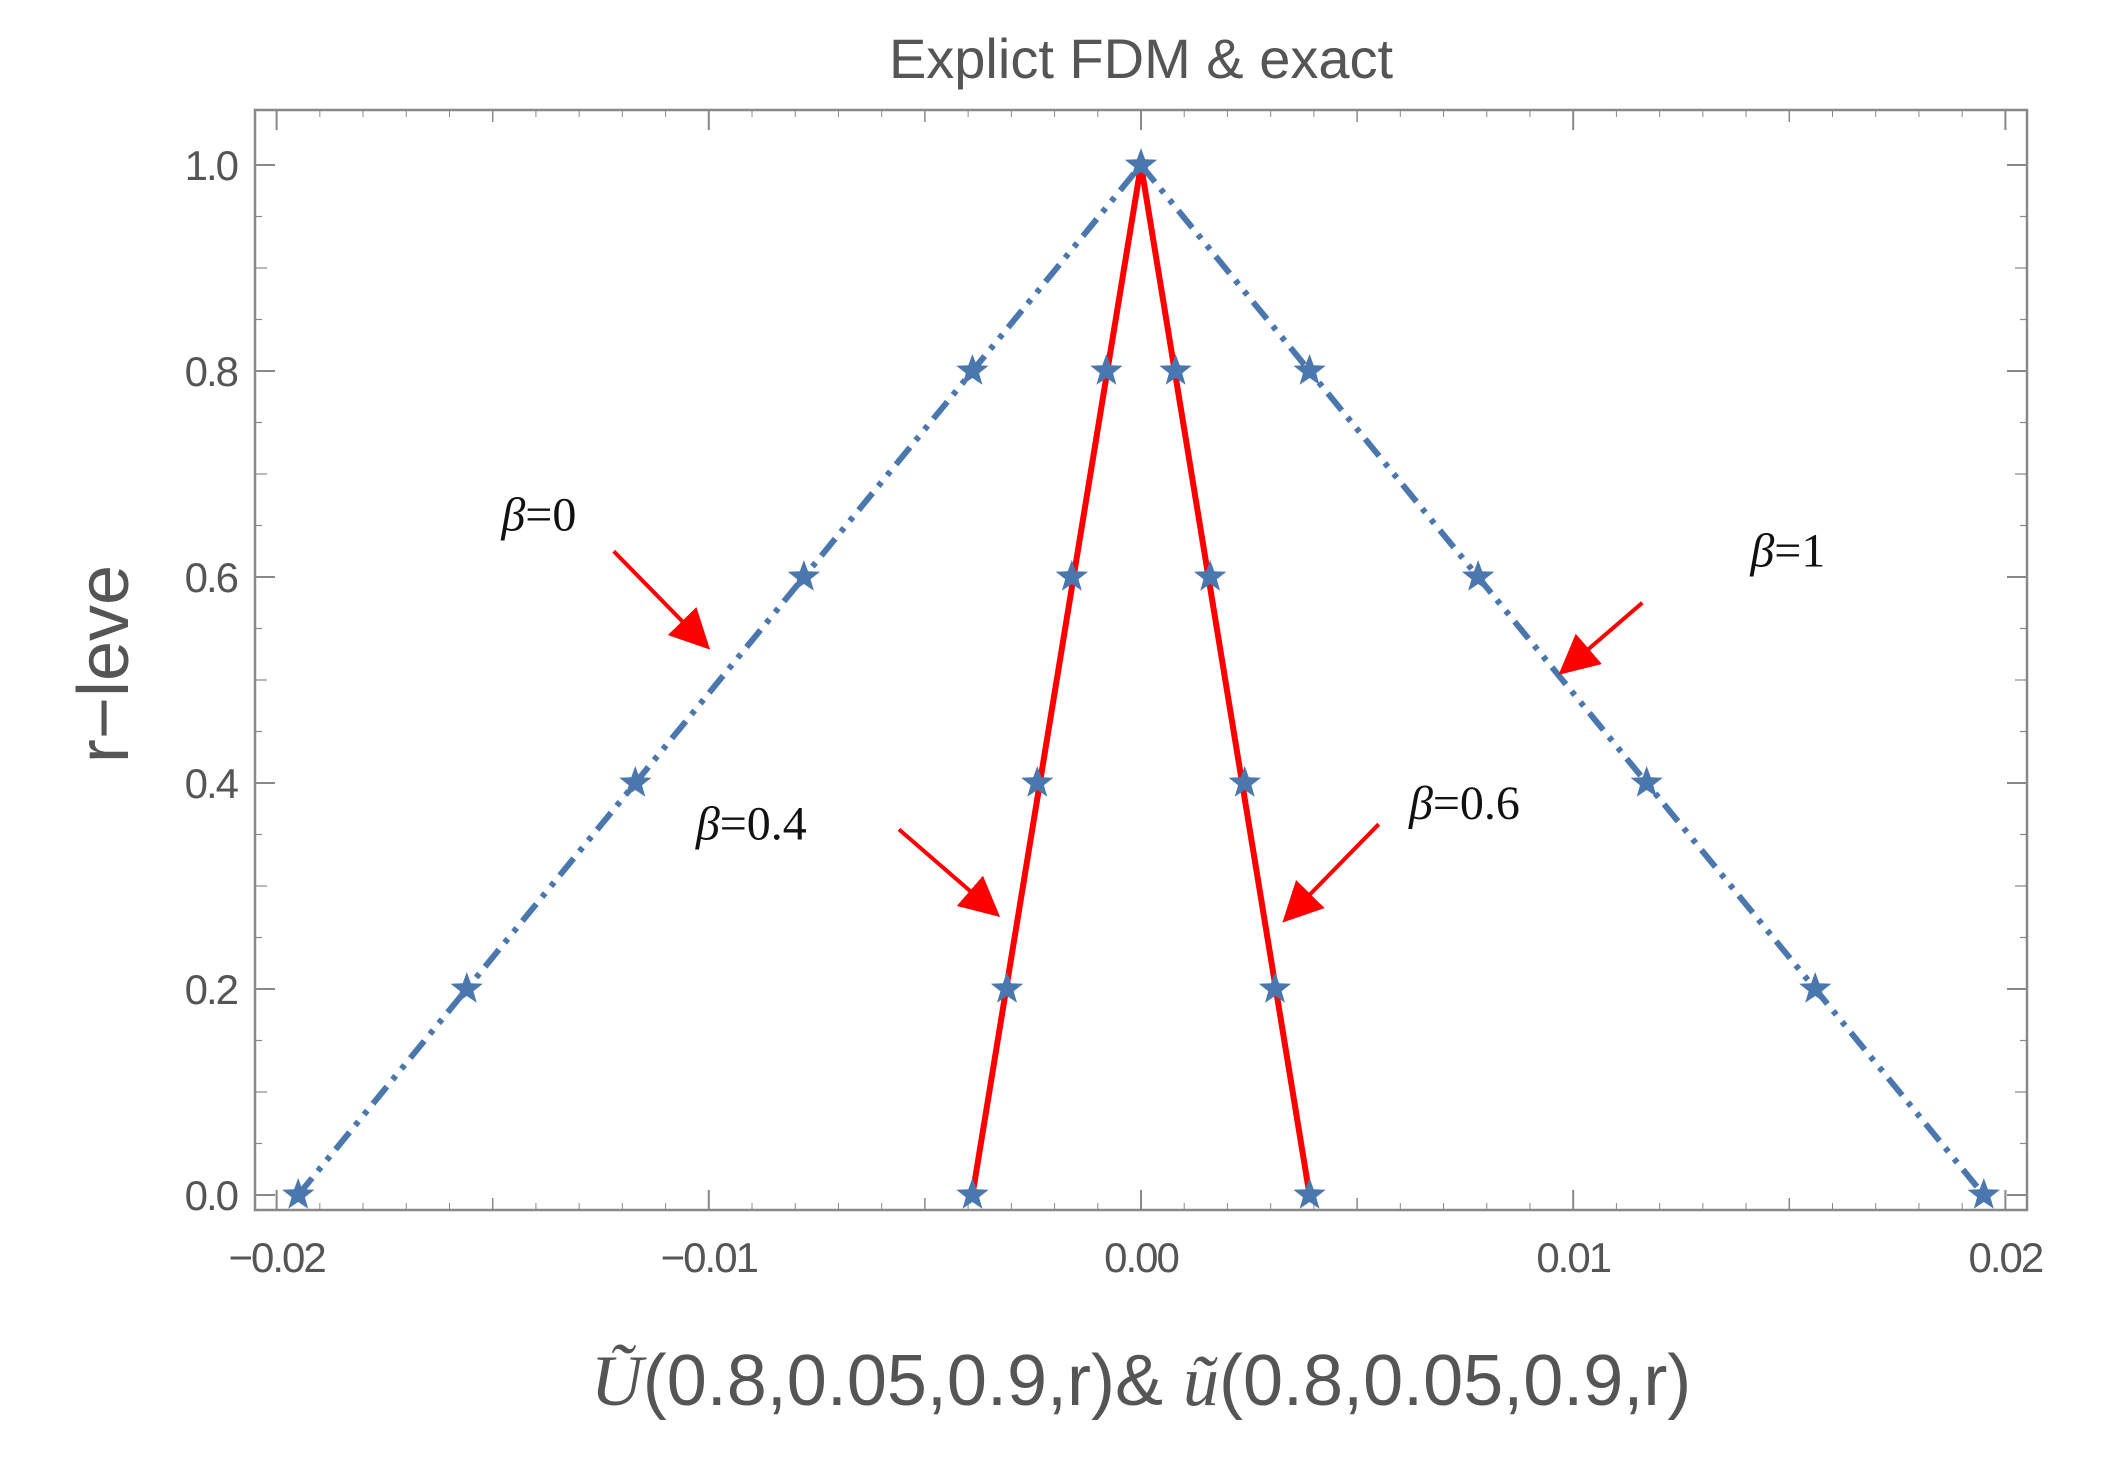 This screenshot has height=1467, width=2114. Describe the element at coordinates (1799, 551) in the screenshot. I see `beta-value: =1` at that location.